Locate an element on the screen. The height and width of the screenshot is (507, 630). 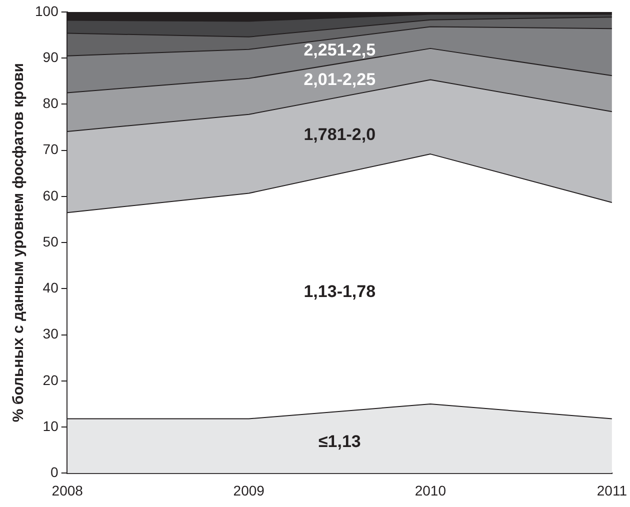
series-label: ≤1,13 is located at coordinates (339, 441).